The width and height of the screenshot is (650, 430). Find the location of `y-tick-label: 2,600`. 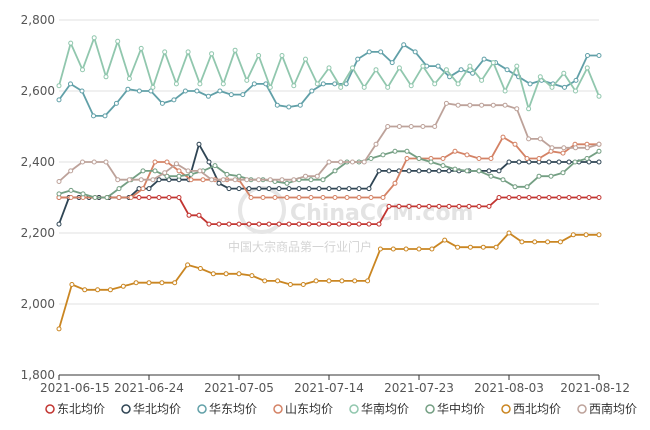

y-tick-label: 2,600 is located at coordinates (38, 91).